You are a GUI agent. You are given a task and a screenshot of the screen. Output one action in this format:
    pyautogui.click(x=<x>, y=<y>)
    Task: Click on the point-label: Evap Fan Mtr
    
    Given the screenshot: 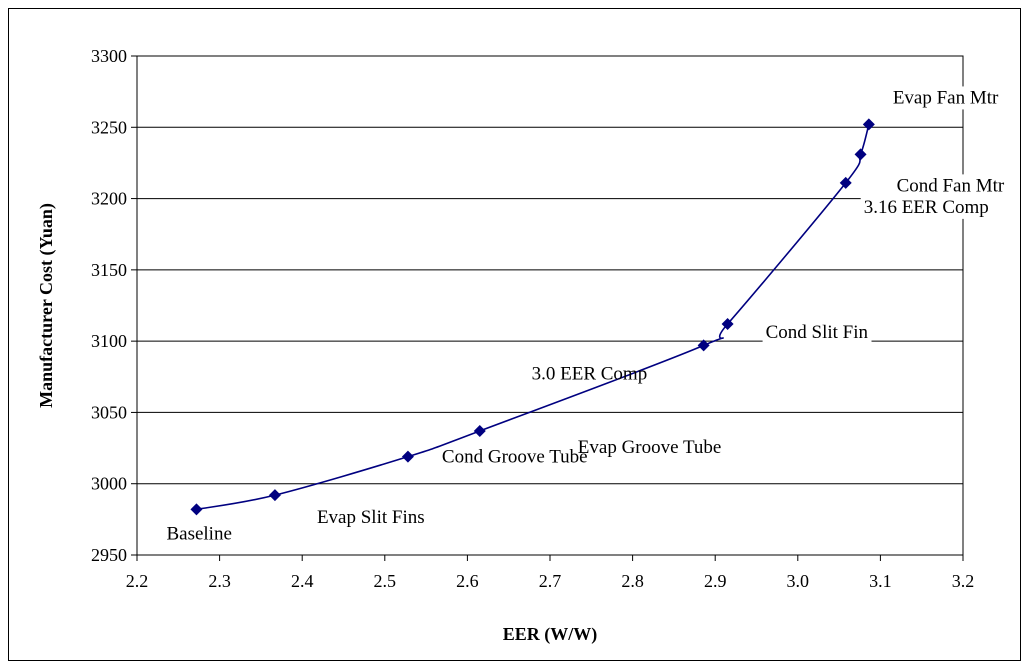 What is the action you would take?
    pyautogui.click(x=946, y=97)
    